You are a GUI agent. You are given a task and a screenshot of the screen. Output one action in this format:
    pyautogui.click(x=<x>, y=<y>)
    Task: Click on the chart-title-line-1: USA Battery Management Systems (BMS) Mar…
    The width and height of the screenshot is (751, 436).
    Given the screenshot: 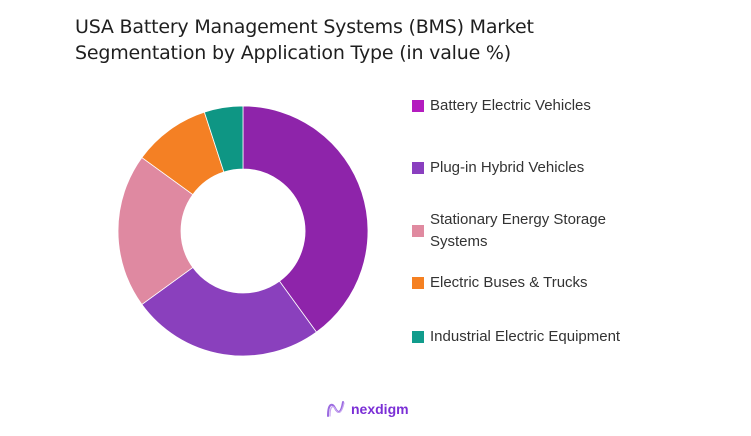 What is the action you would take?
    pyautogui.click(x=304, y=27)
    